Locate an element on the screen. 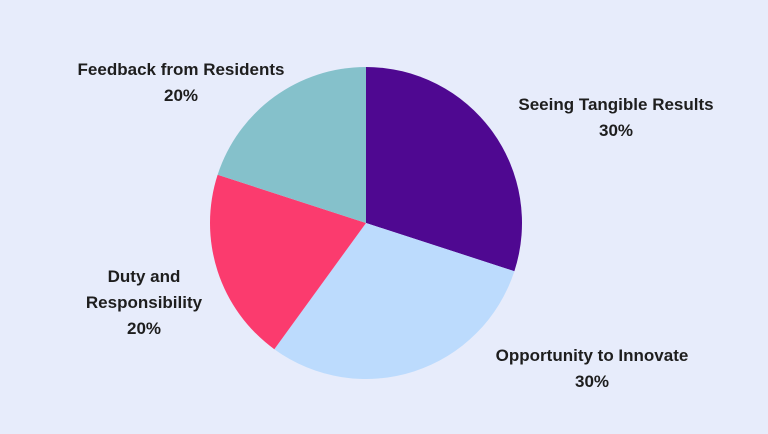 This screenshot has width=768, height=434. pie-slice-duty-and-responsibility is located at coordinates (287, 262).